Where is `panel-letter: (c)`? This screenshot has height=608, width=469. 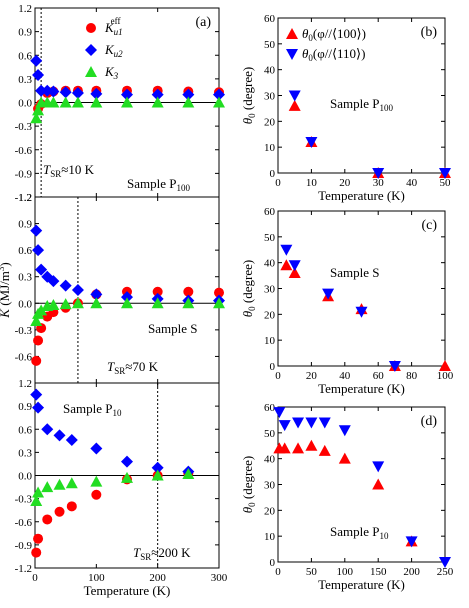 panel-letter: (c) is located at coordinates (429, 225).